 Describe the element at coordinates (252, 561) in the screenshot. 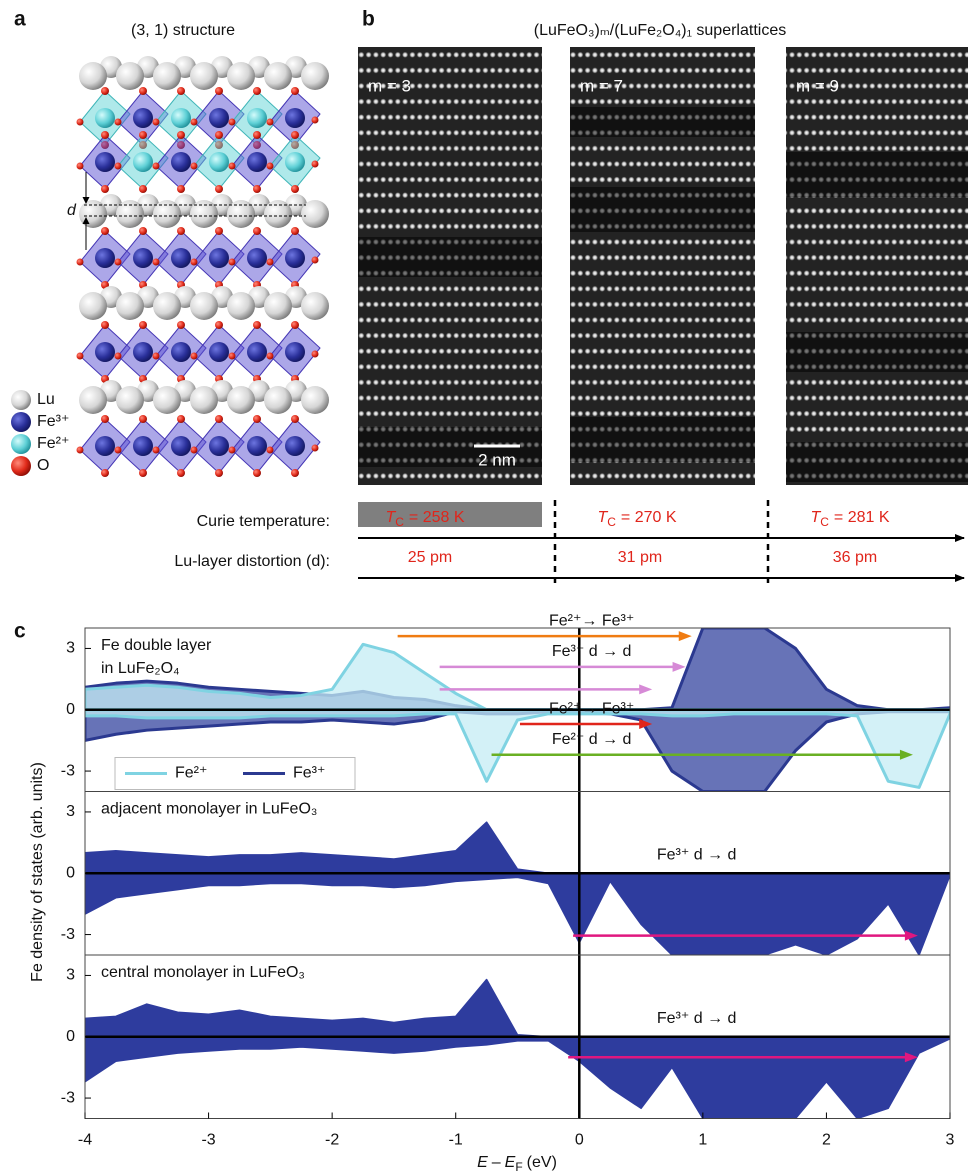

I see `row-label: Lu-layer distortion (d):` at that location.